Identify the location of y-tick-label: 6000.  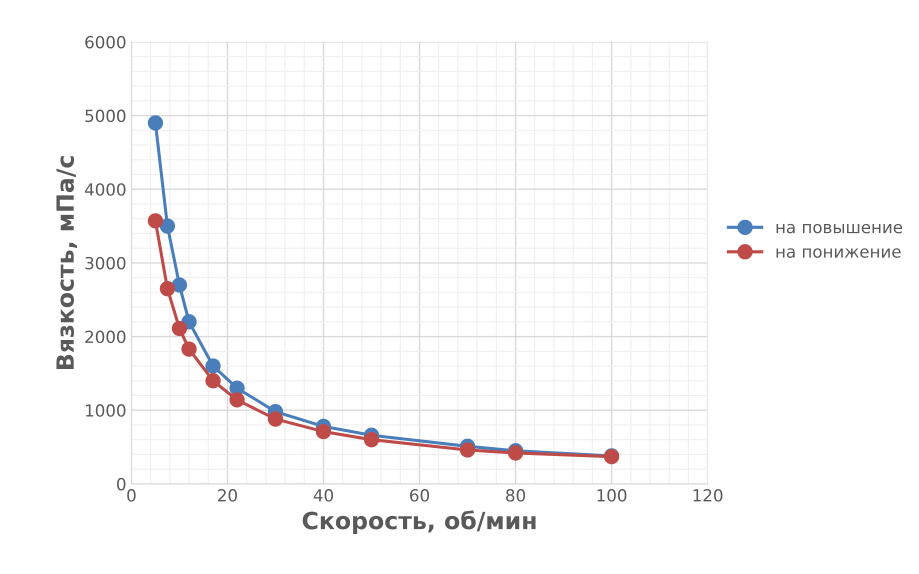
(105, 42).